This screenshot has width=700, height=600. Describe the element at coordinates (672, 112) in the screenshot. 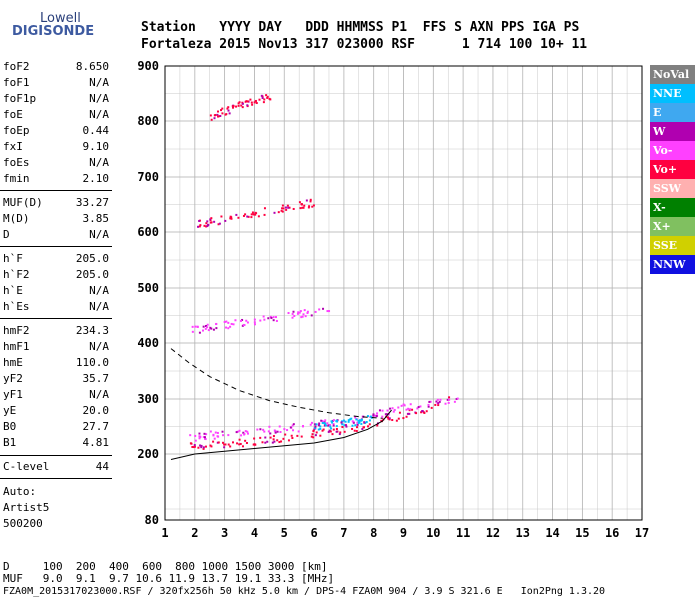

I see `legend-item-e: E` at that location.